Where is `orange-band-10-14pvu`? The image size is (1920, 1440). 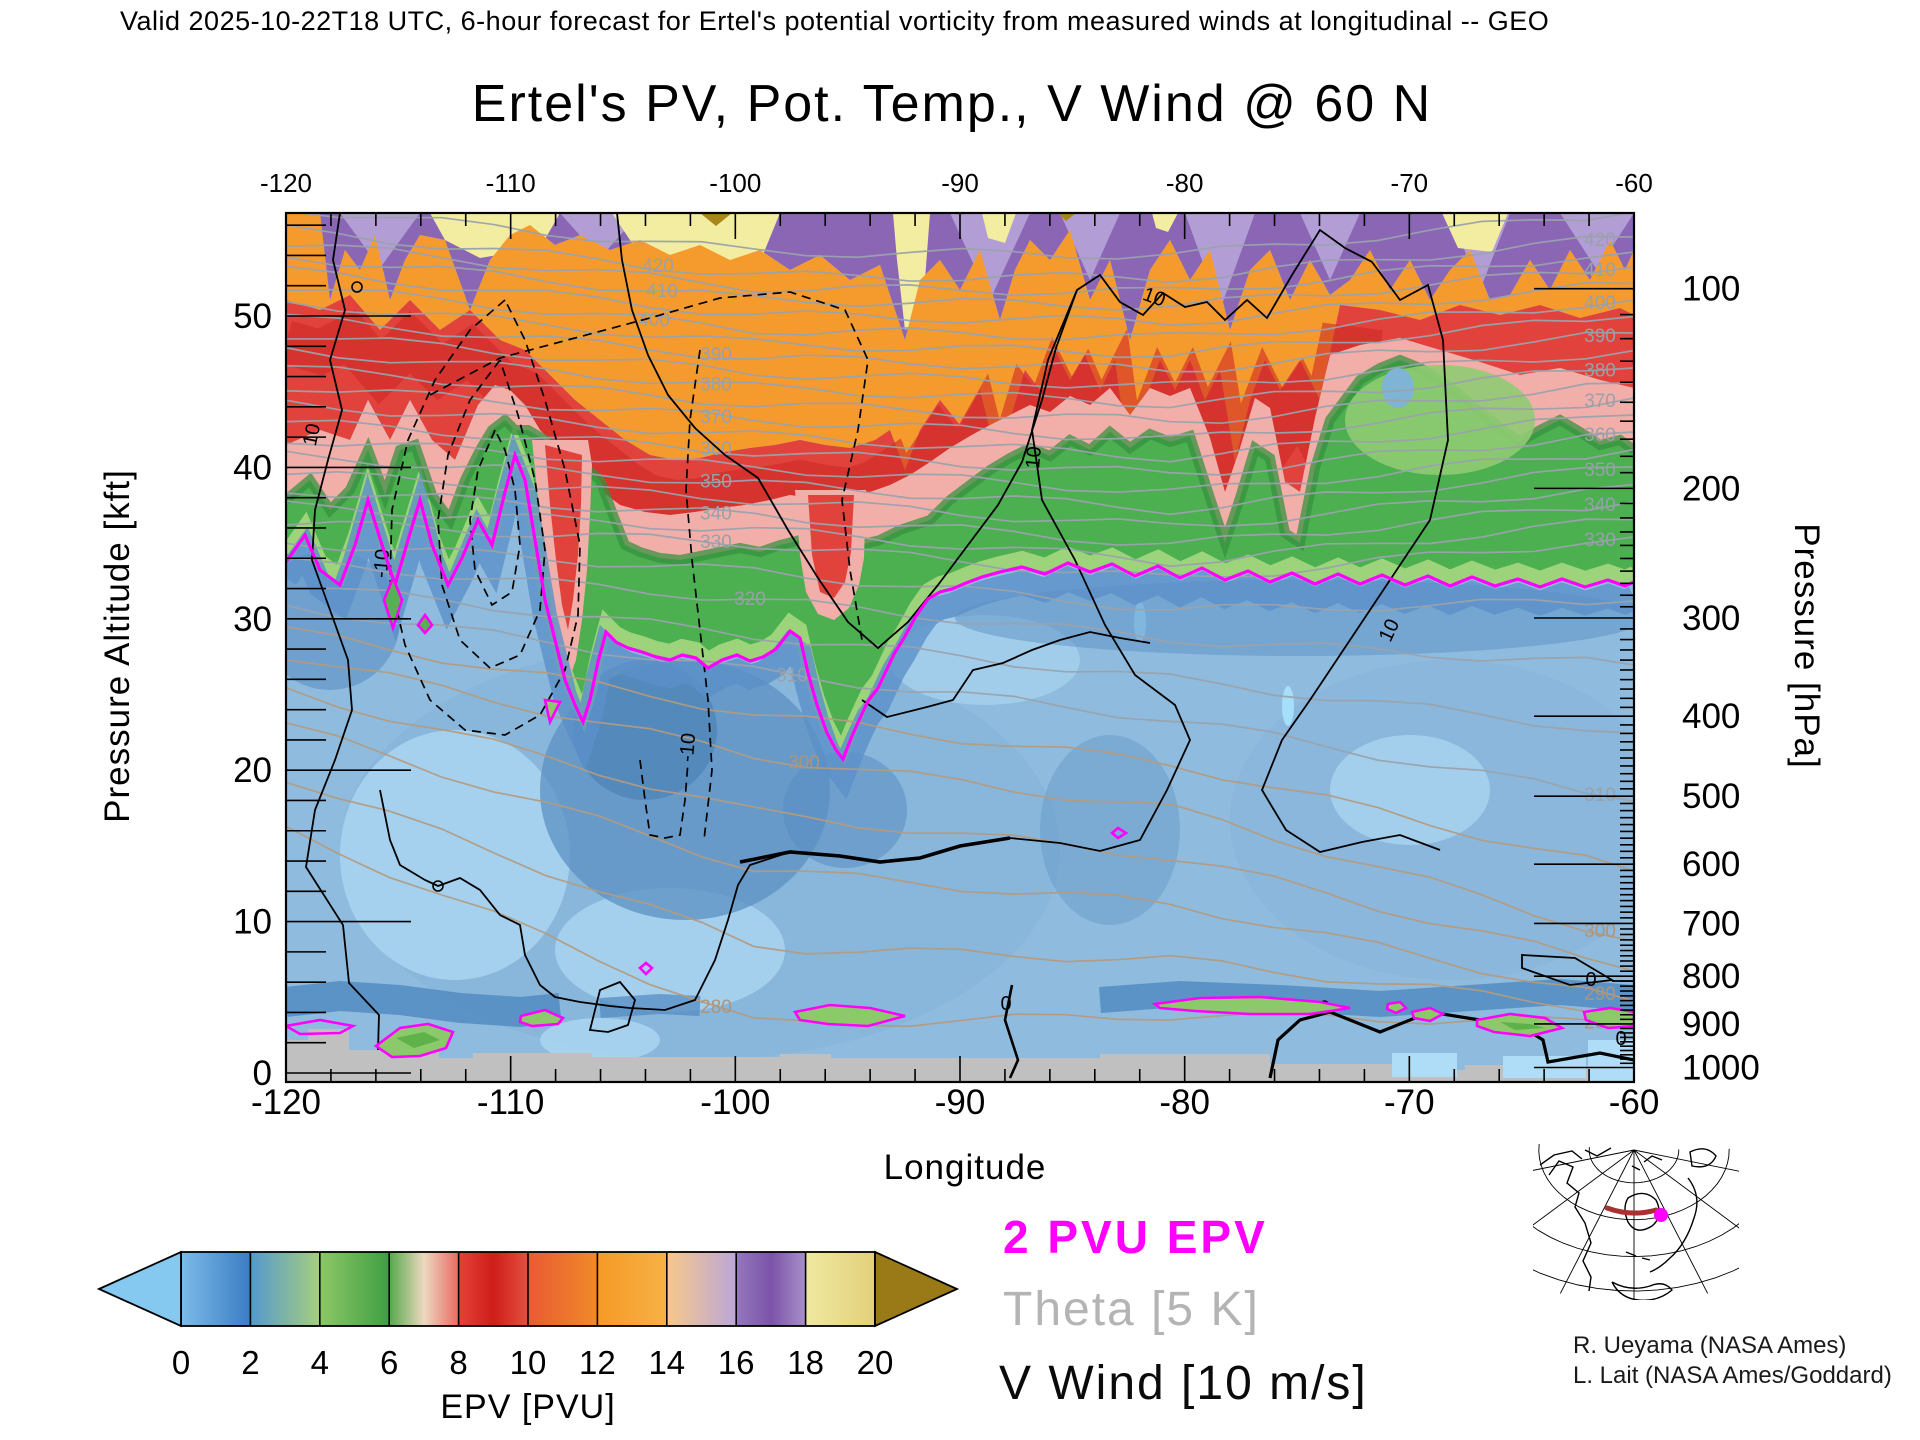
orange-band-10-14pvu is located at coordinates (960, 341).